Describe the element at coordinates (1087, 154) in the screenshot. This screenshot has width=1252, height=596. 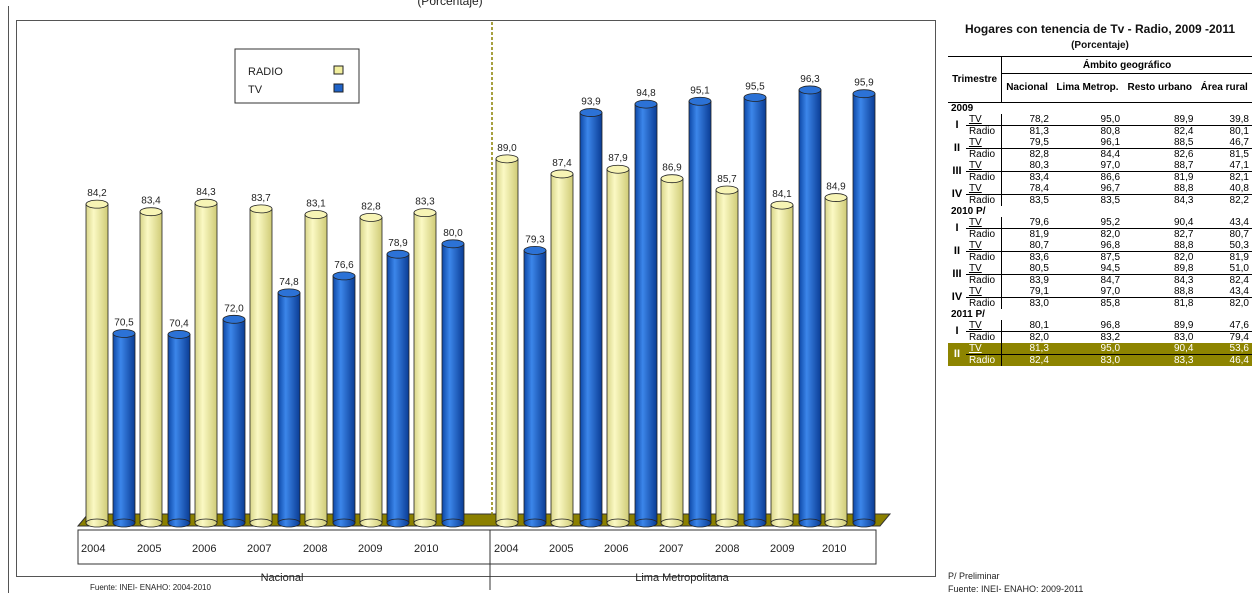
I see `radio-value: 84,4` at that location.